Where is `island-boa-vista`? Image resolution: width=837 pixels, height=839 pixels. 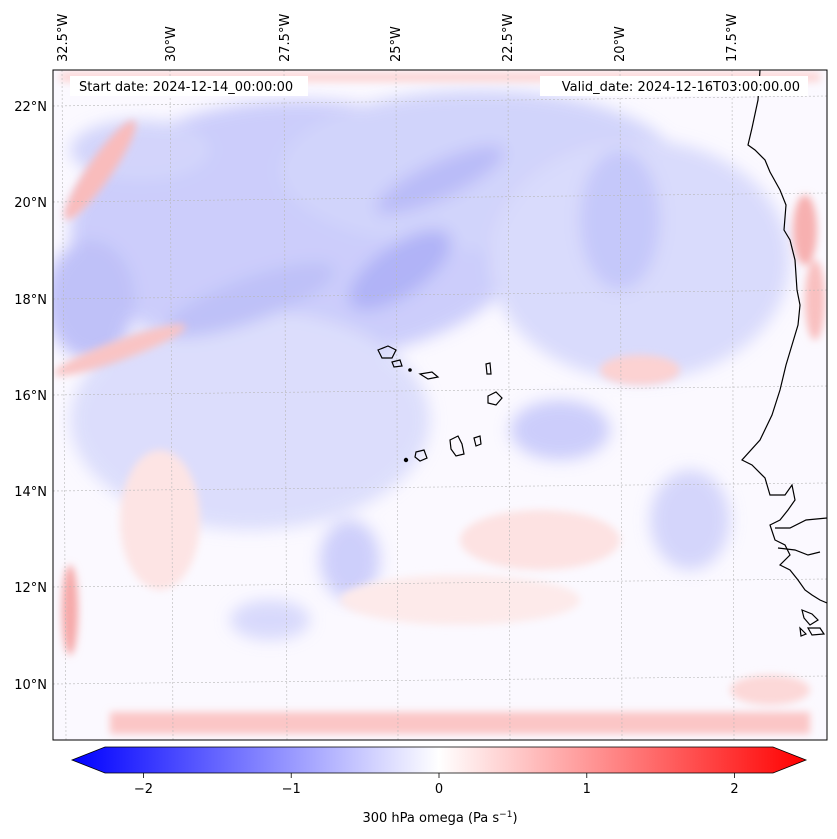
island-boa-vista is located at coordinates (495, 398).